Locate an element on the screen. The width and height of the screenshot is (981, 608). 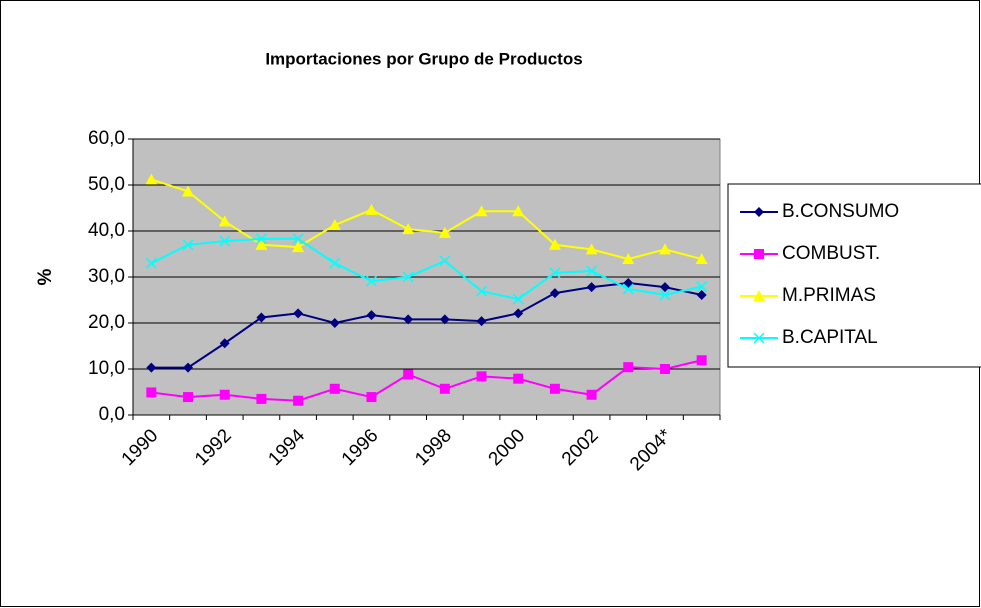
legend-box is located at coordinates (854, 275).